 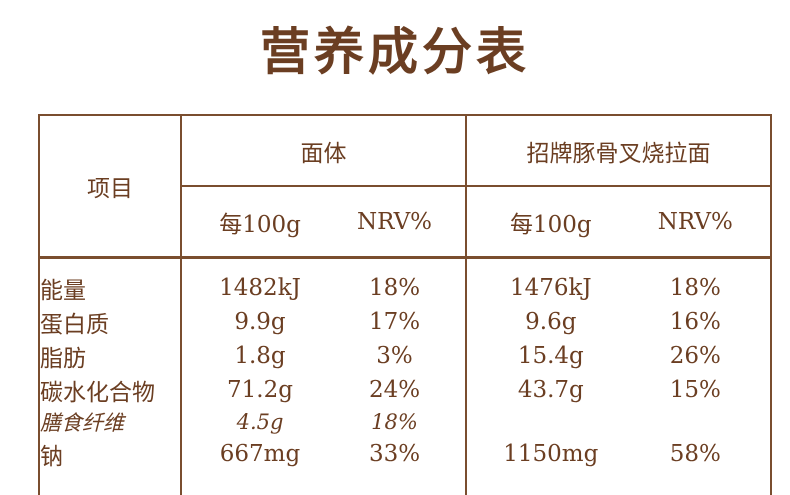 I want to click on header-sub-row: 每100g NRV% 每100g NRV%, so click(x=405, y=222).